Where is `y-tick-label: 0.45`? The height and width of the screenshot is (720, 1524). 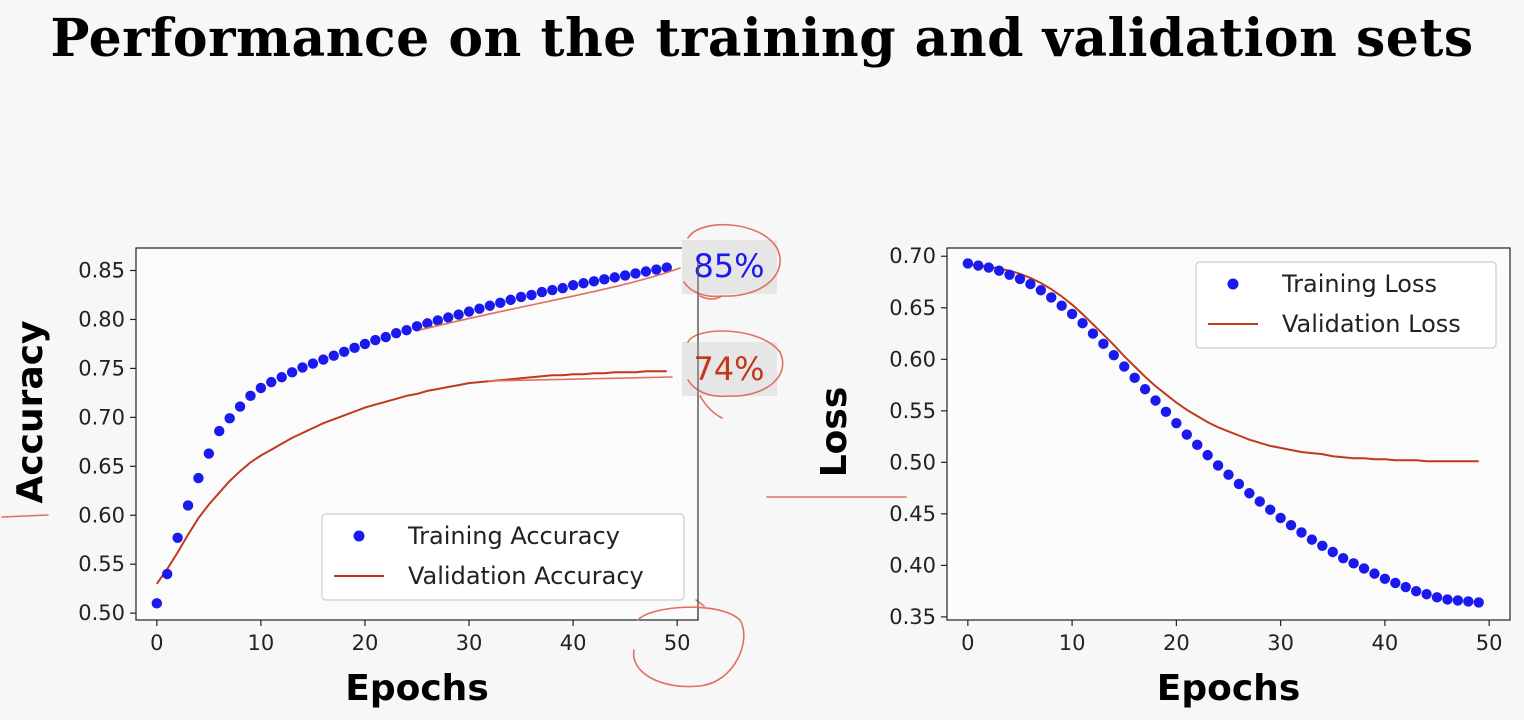 y-tick-label: 0.45 is located at coordinates (912, 514).